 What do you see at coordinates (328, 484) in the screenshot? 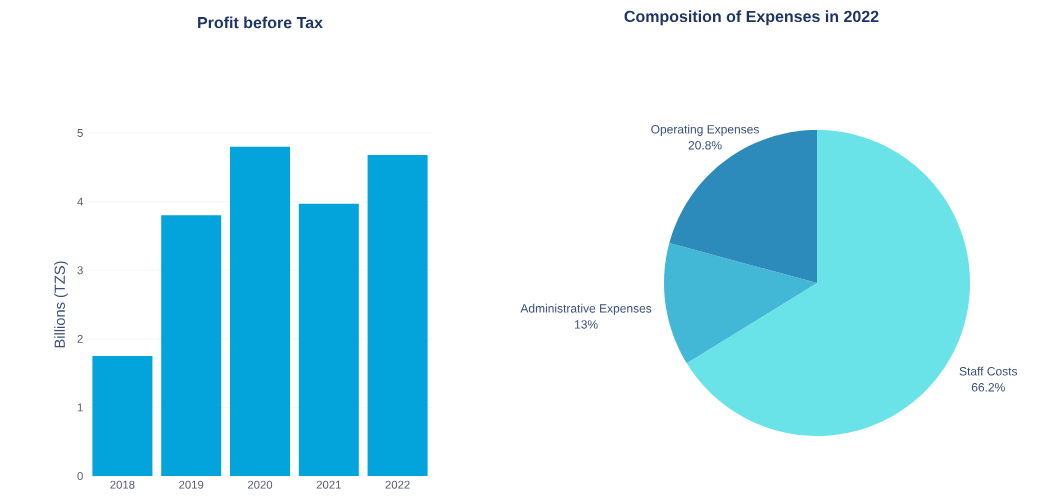
I see `x-tick-label: 2021` at bounding box center [328, 484].